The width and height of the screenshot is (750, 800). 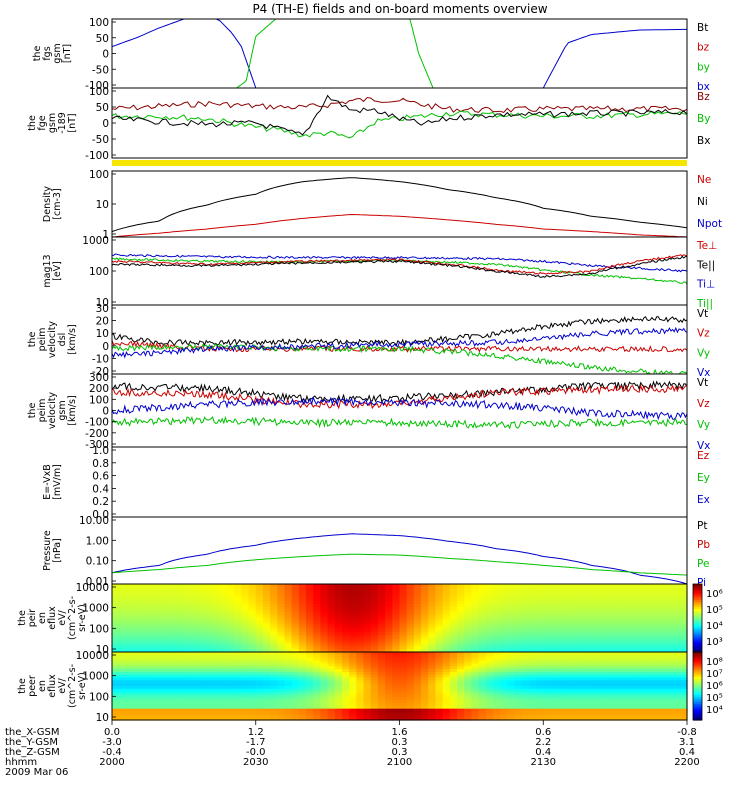 What do you see at coordinates (21, 762) in the screenshot?
I see `x-axis-row-label: hhmm` at bounding box center [21, 762].